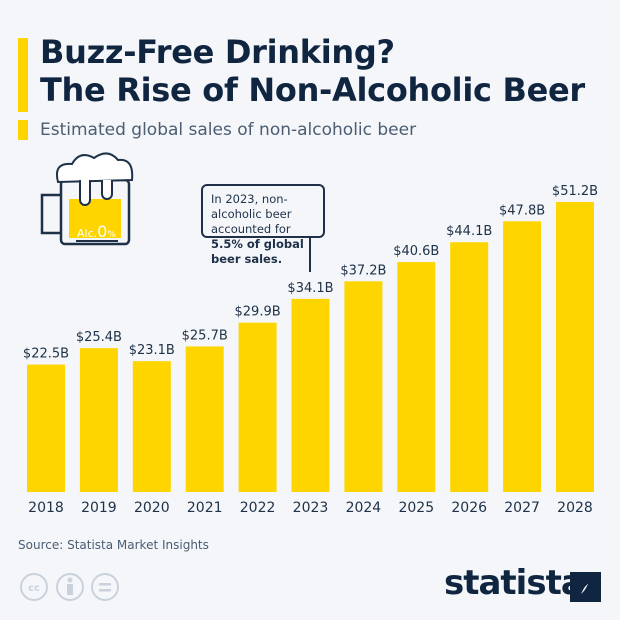  I want to click on title-line-1: Buzz-Free Drinking?, so click(217, 52).